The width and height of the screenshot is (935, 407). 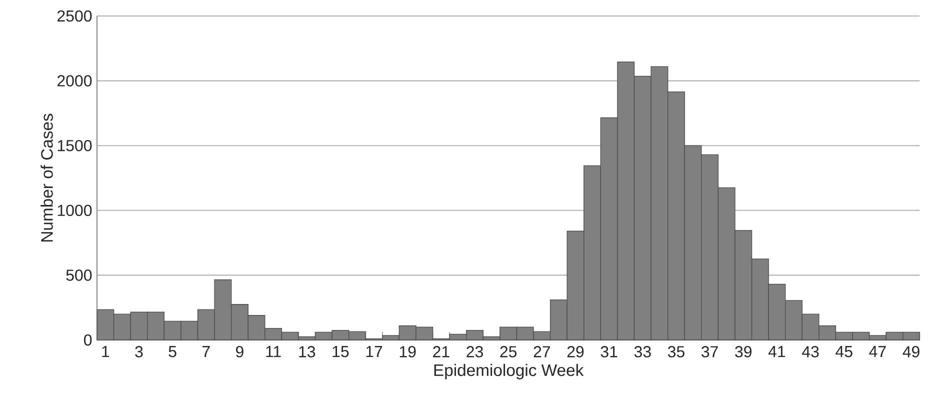 I want to click on x-tick-label: 31, so click(x=609, y=352).